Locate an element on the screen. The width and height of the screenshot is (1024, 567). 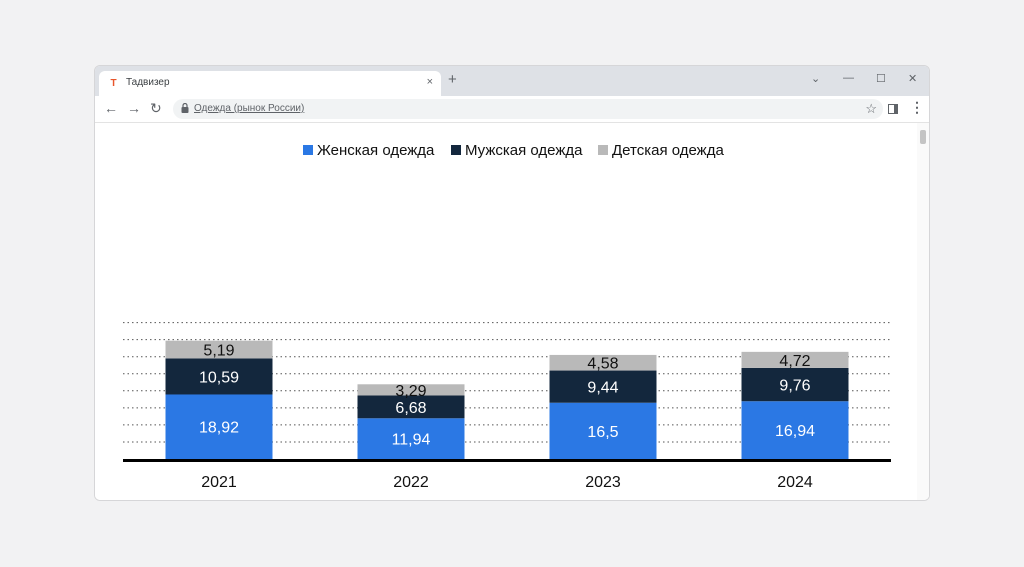
data-label: 9,44 is located at coordinates (602, 388).